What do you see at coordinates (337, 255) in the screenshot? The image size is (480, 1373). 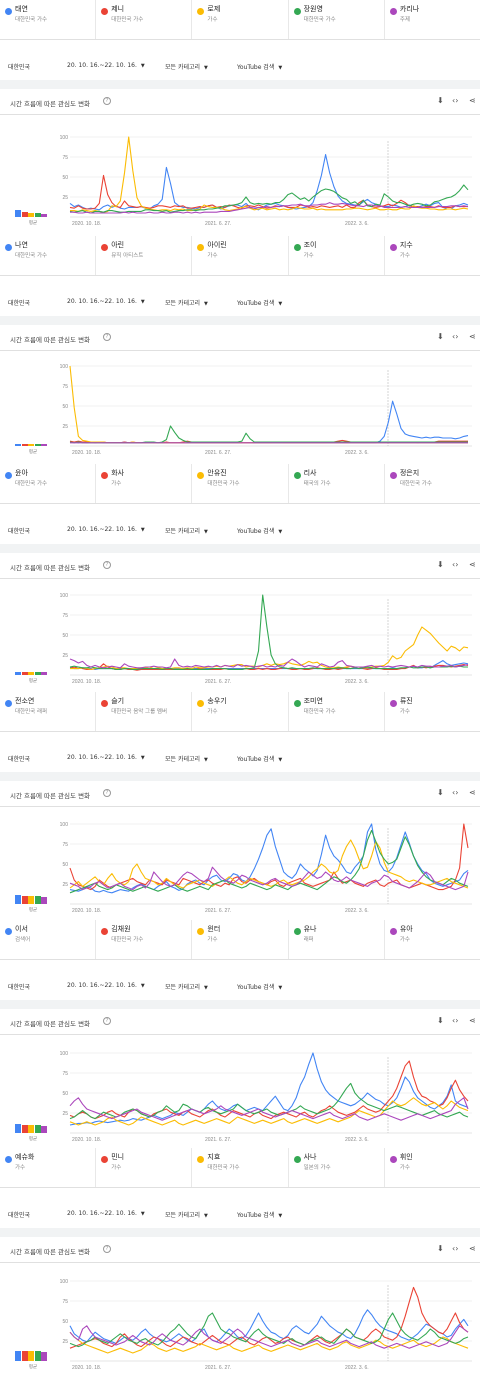 I see `legend-term: 조이 가수` at bounding box center [337, 255].